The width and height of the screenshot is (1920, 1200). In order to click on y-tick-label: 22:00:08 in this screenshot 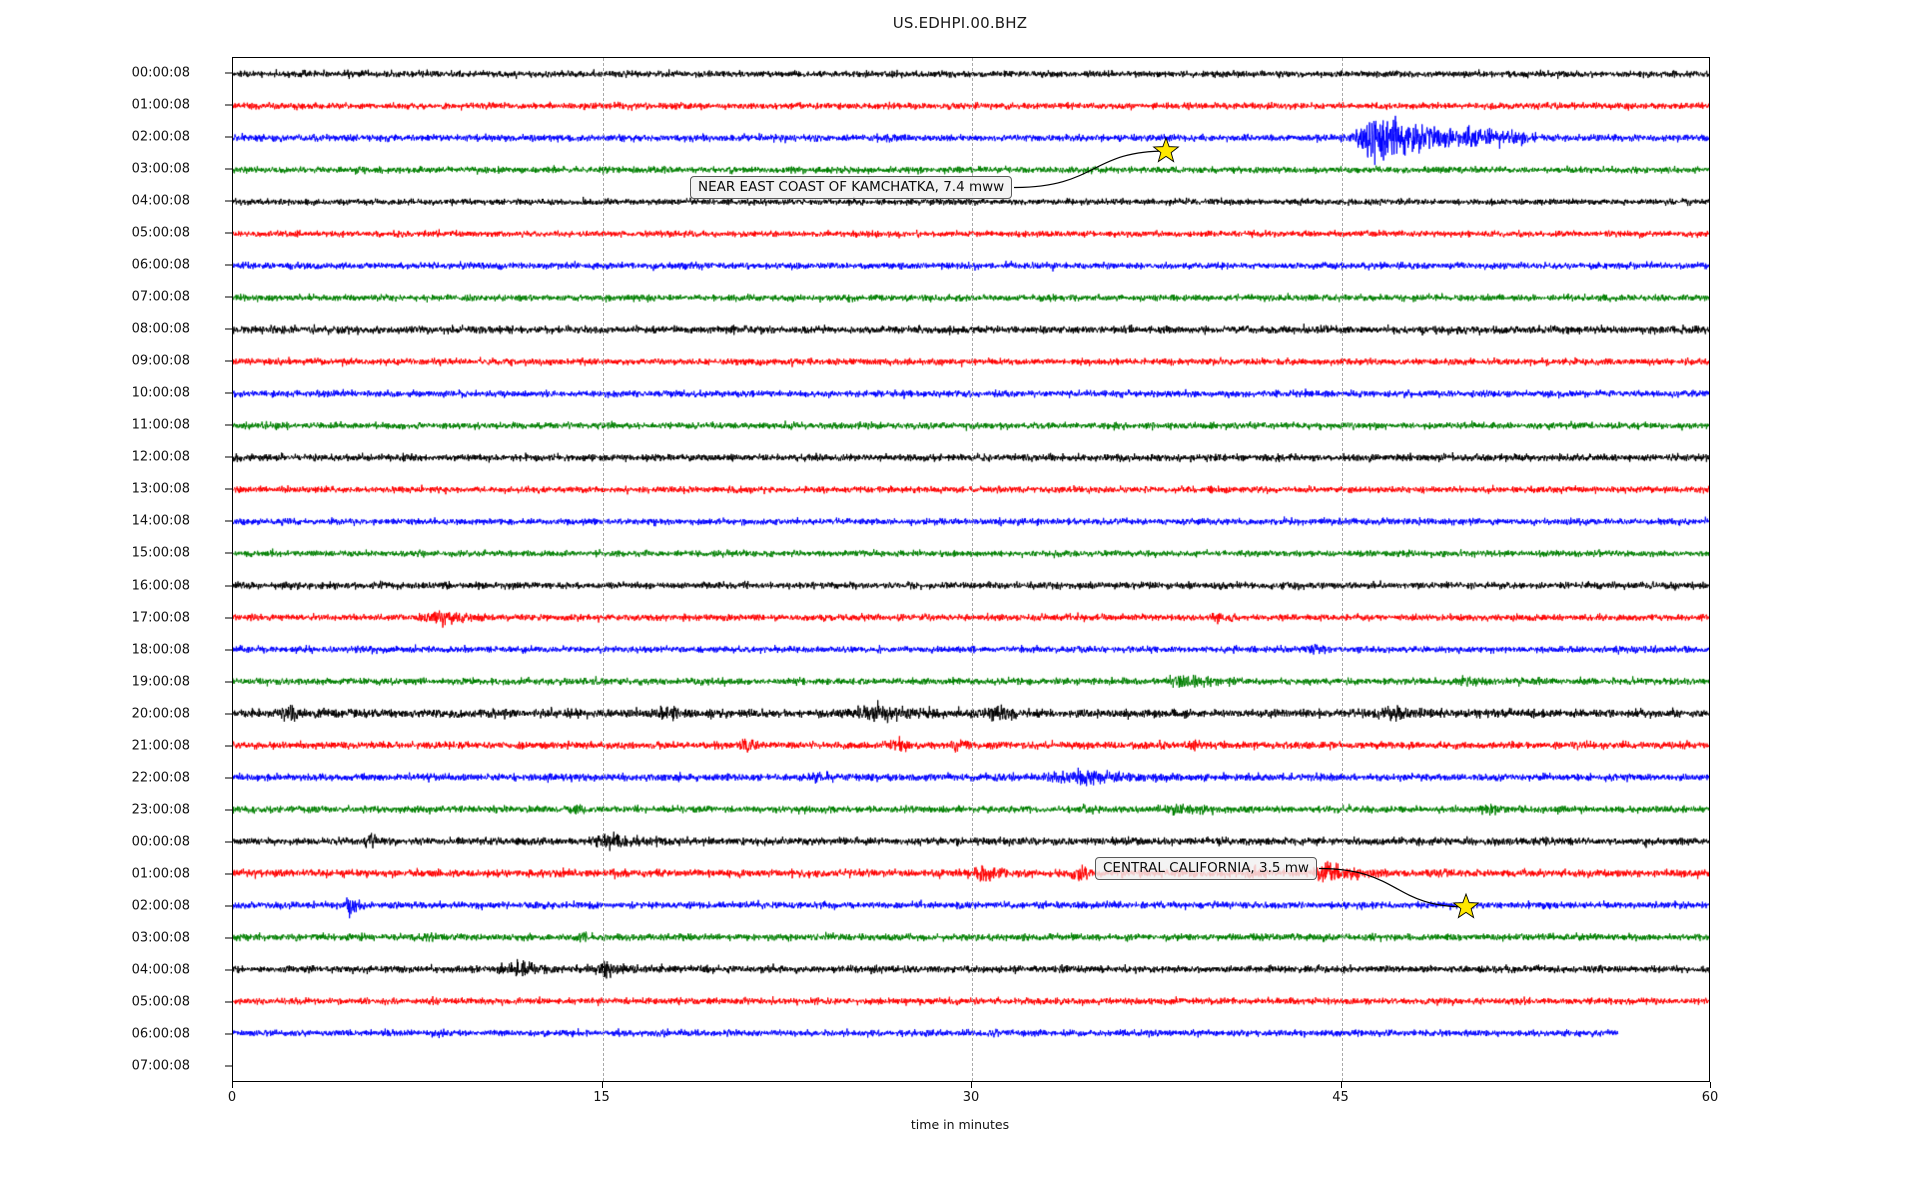, I will do `click(160, 778)`.